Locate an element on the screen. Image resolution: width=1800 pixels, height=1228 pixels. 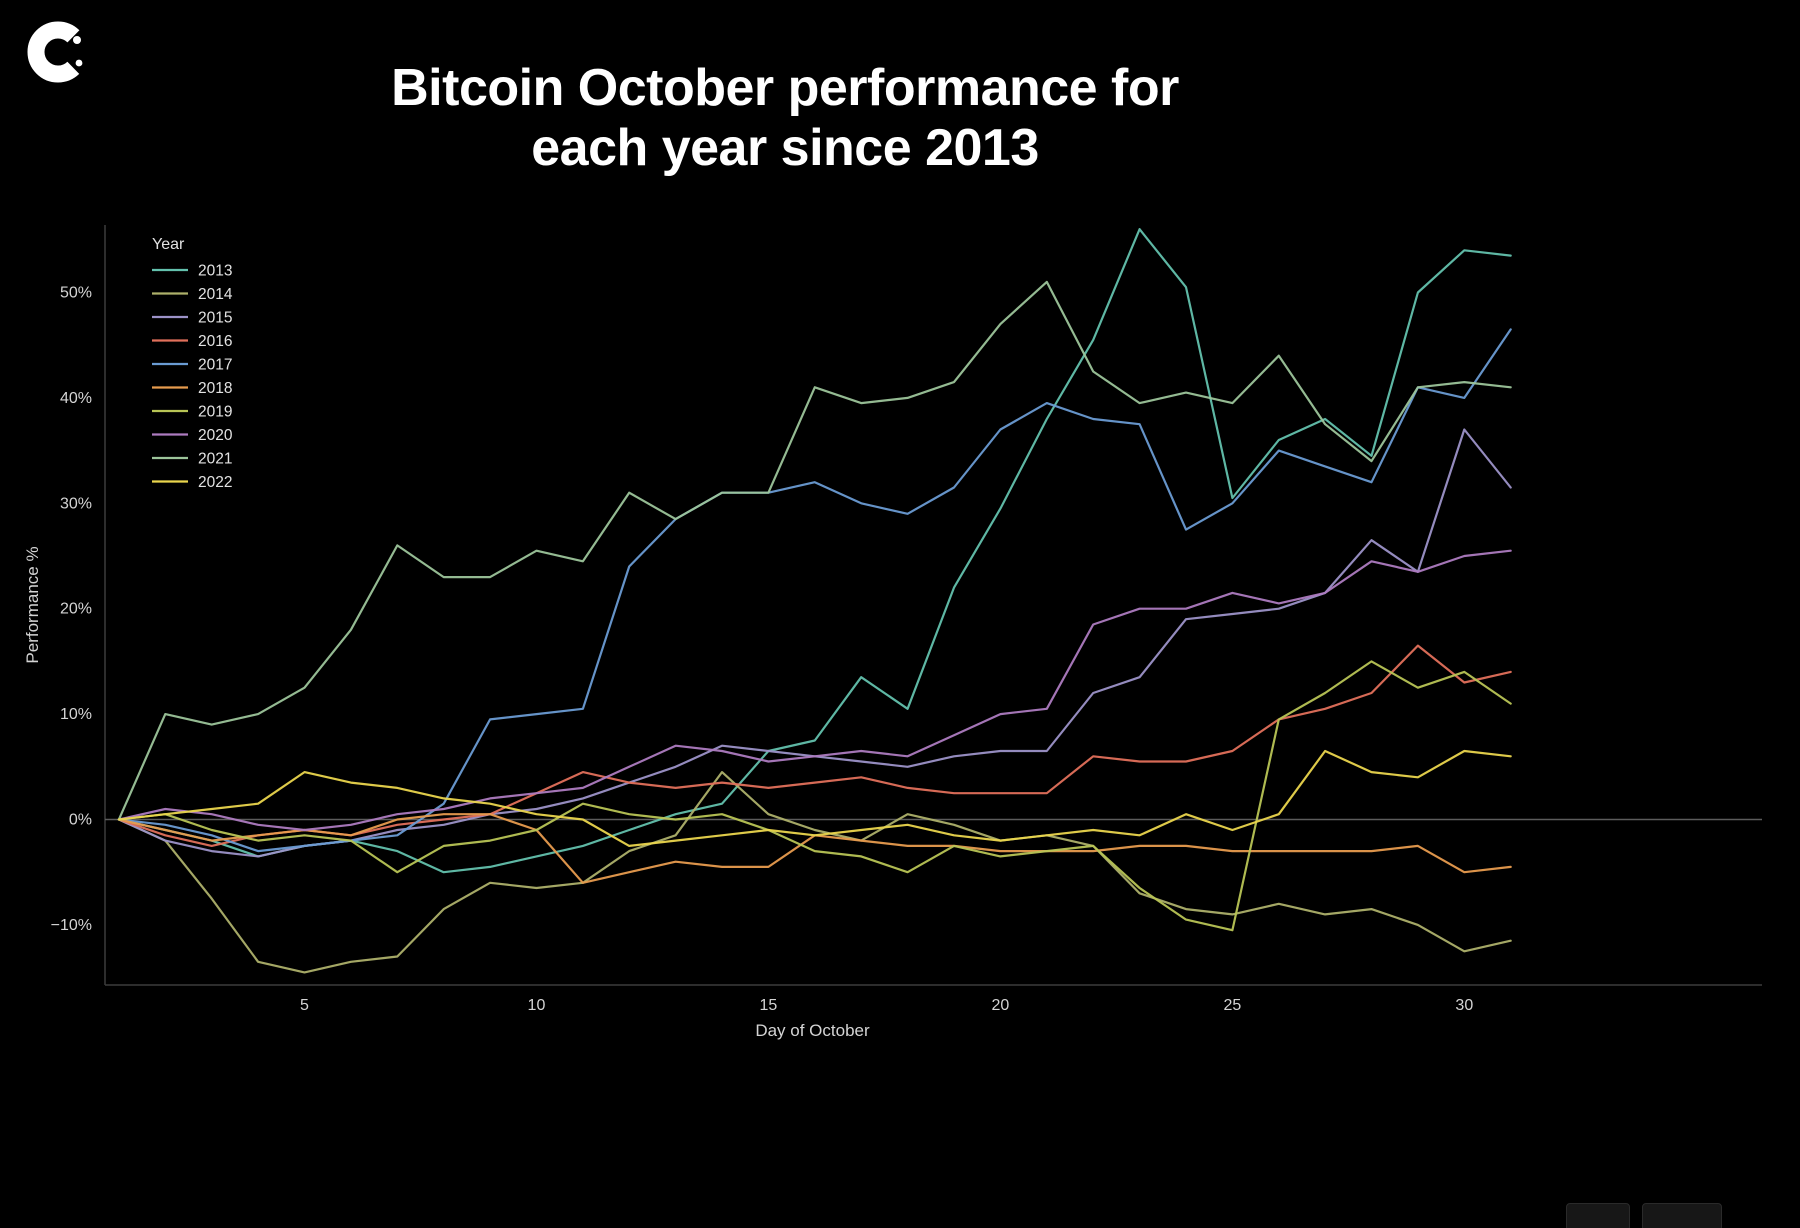
x-tick-label: 15 is located at coordinates (769, 1005).